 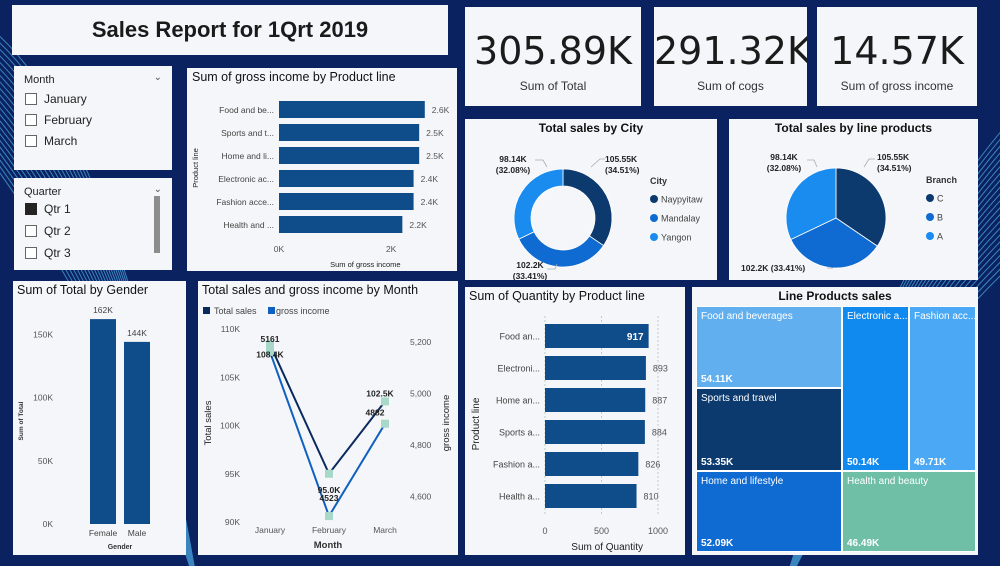 What do you see at coordinates (157, 224) in the screenshot?
I see `slicer-scrollbar` at bounding box center [157, 224].